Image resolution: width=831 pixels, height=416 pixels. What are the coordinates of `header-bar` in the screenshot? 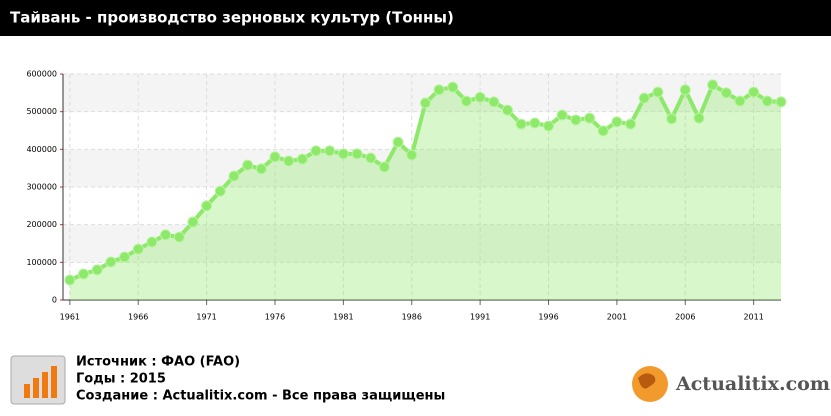 It's located at (415, 18).